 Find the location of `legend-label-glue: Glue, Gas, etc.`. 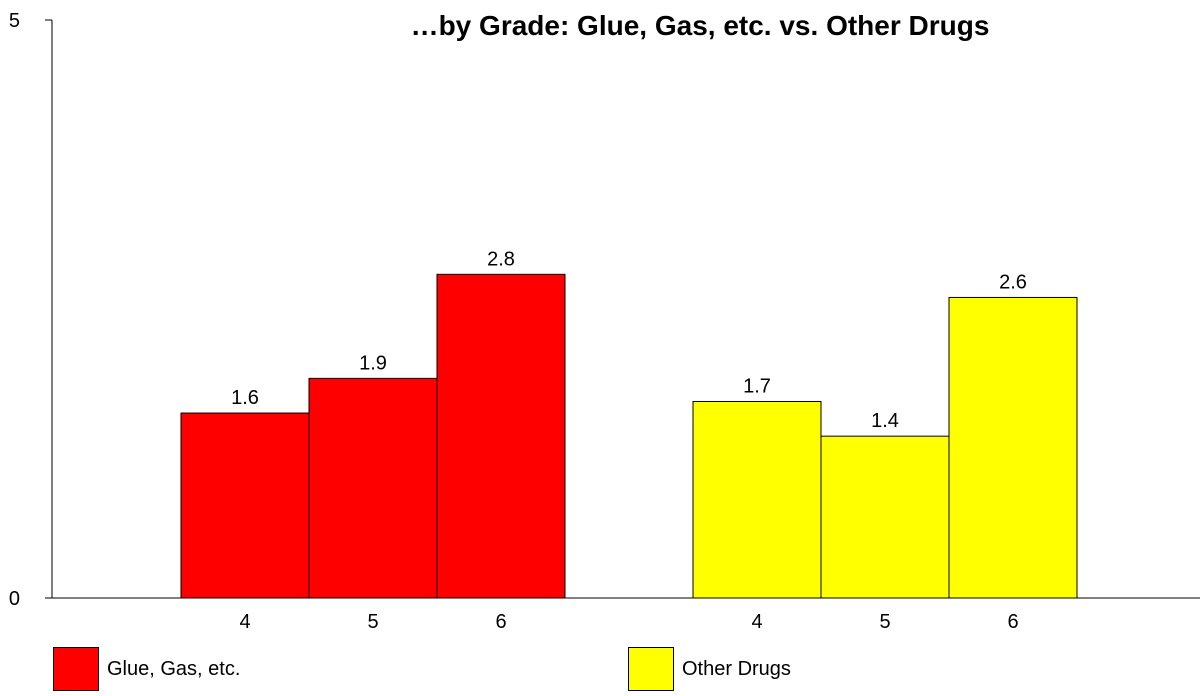

legend-label-glue: Glue, Gas, etc. is located at coordinates (174, 668).